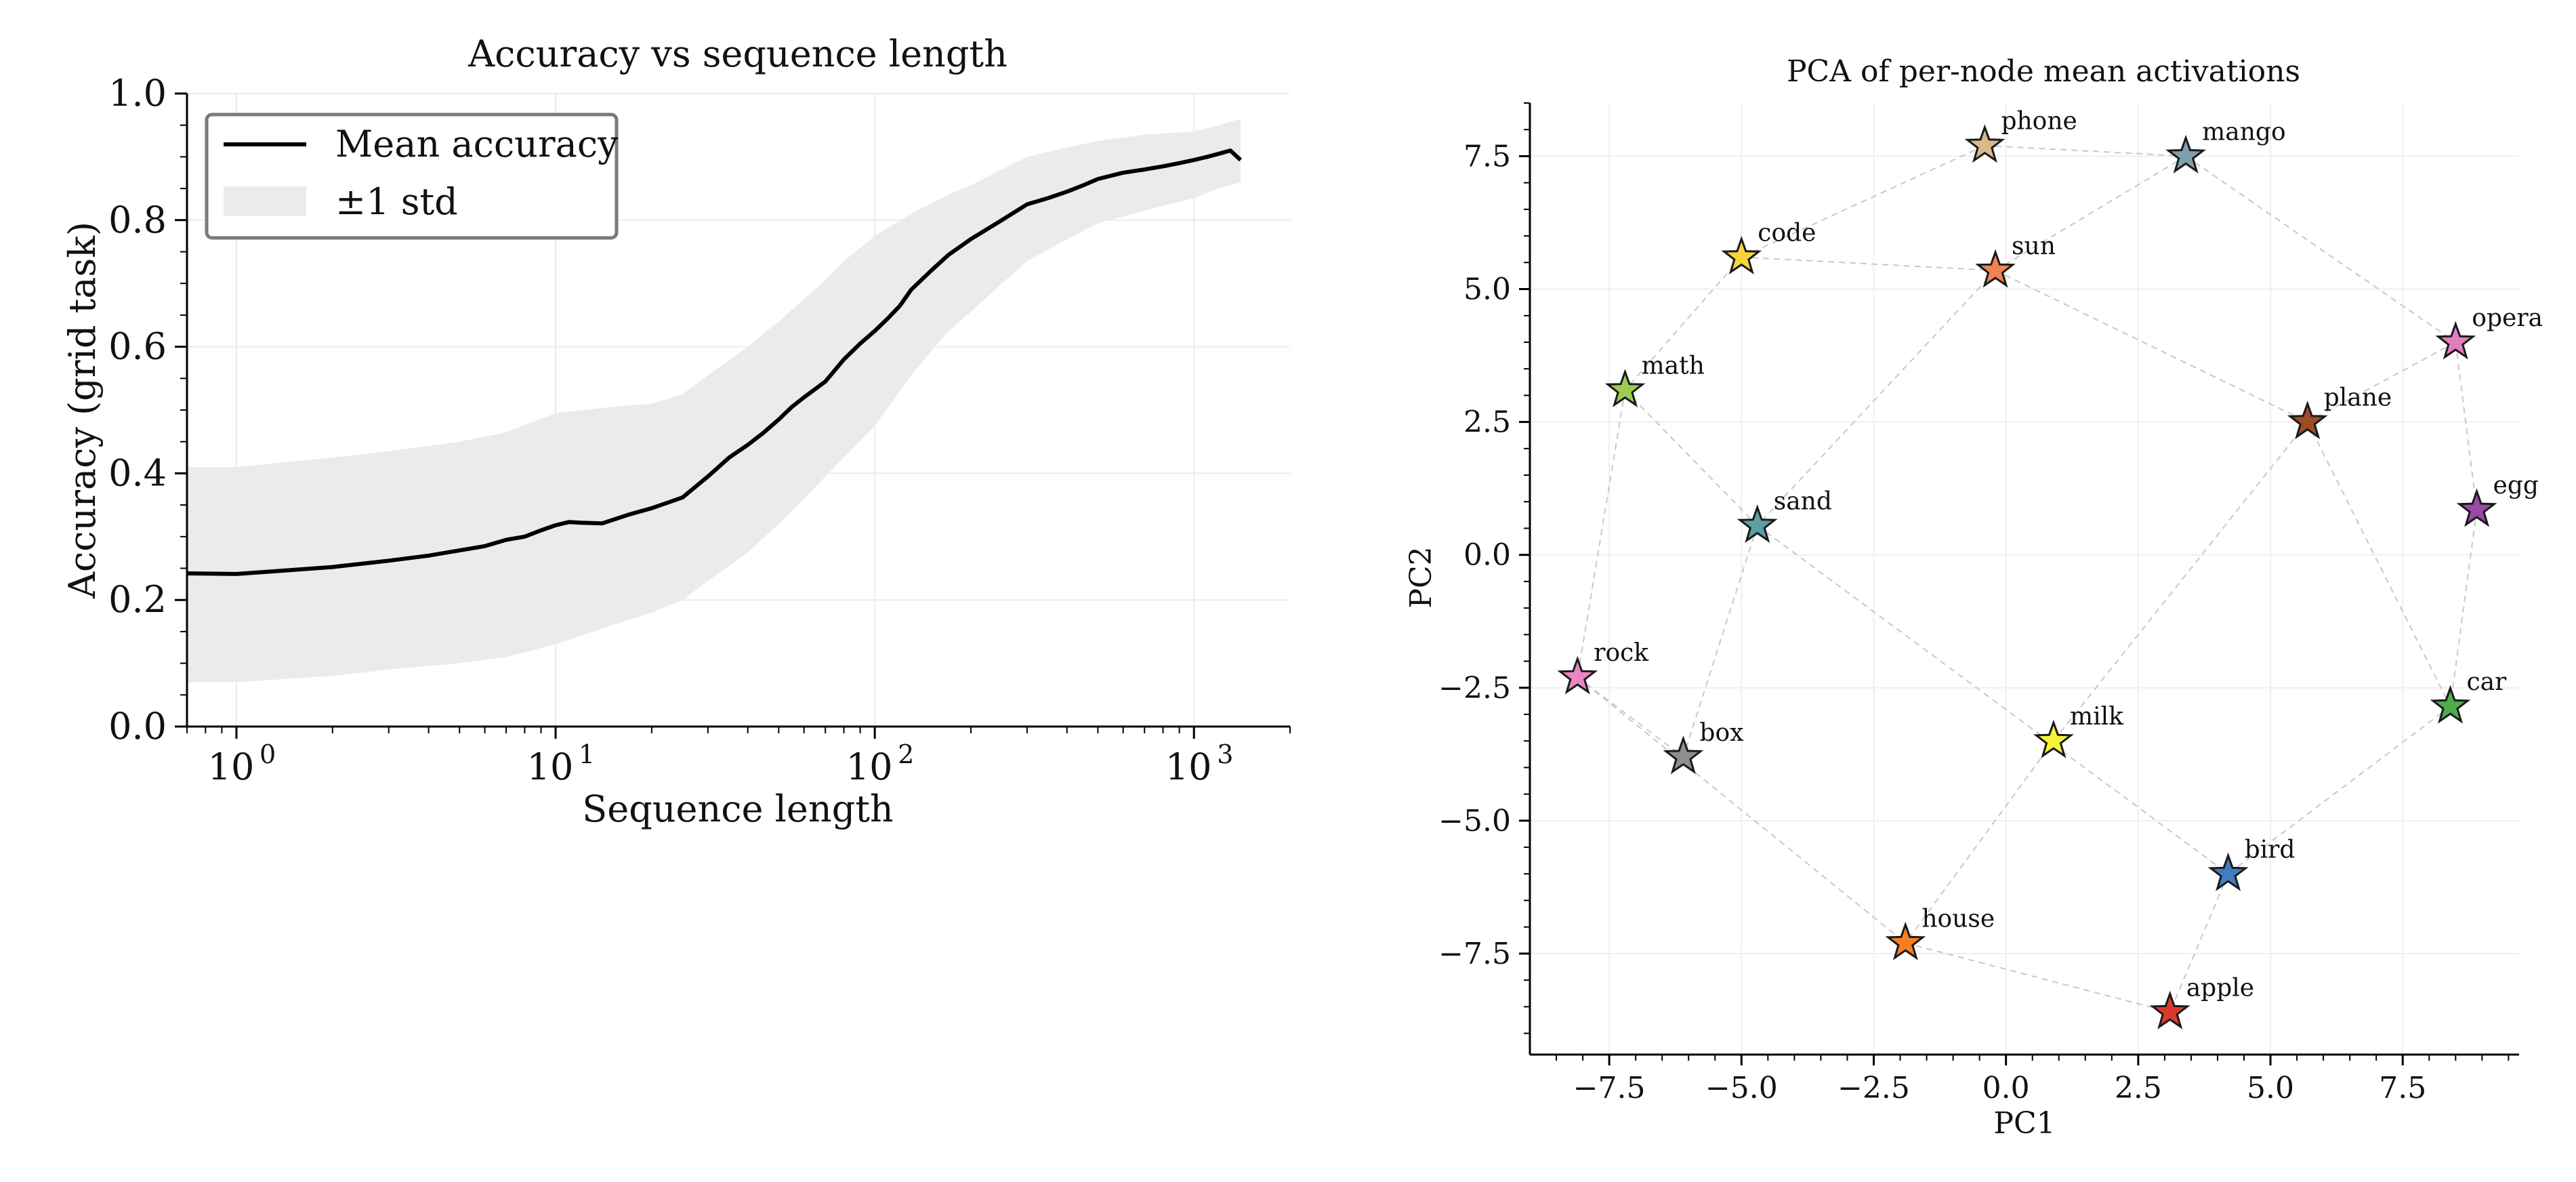  Describe the element at coordinates (137, 599) in the screenshot. I see `y-tick-label: 0.2` at that location.